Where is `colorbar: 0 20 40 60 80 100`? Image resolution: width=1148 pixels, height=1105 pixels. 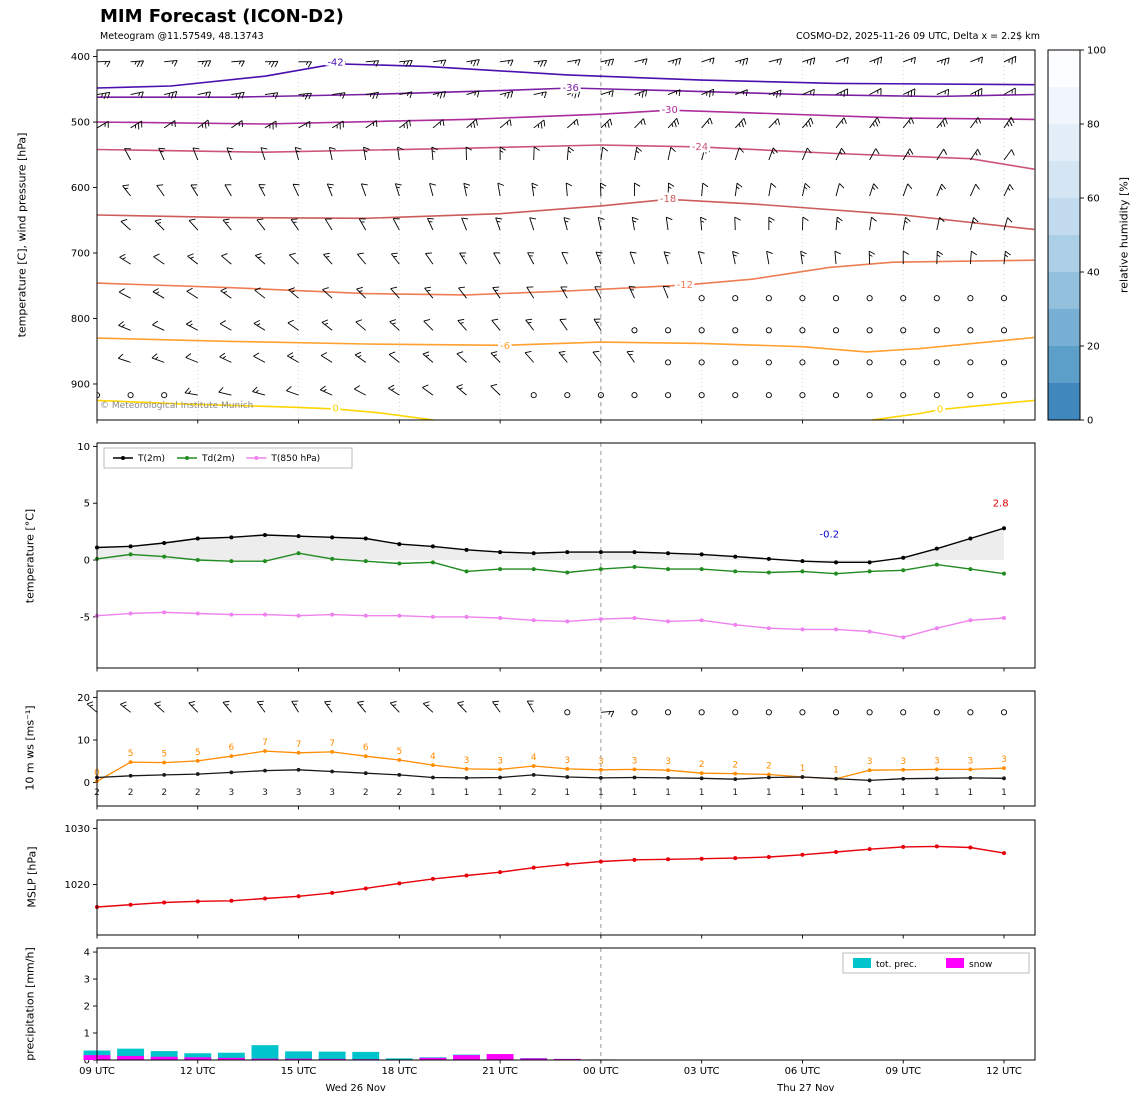 colorbar: 0 20 40 60 80 100 is located at coordinates (1076, 236).